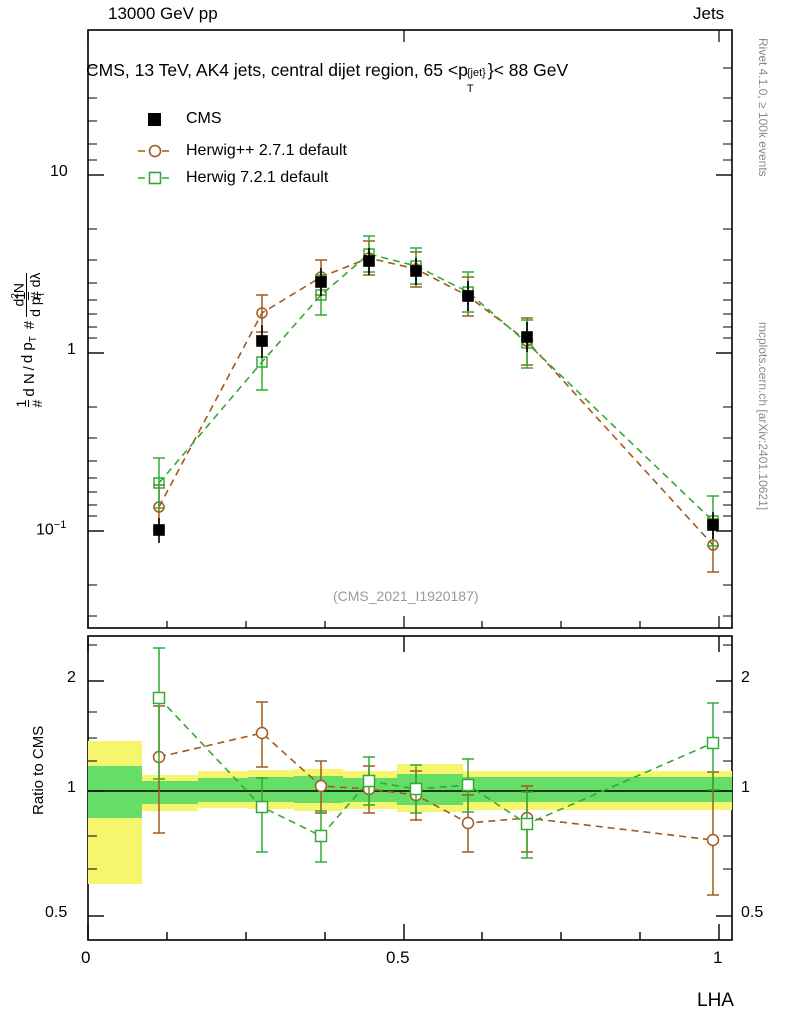 The image size is (786, 1024). Describe the element at coordinates (59, 171) in the screenshot. I see `main-ytick-10: 10` at that location.